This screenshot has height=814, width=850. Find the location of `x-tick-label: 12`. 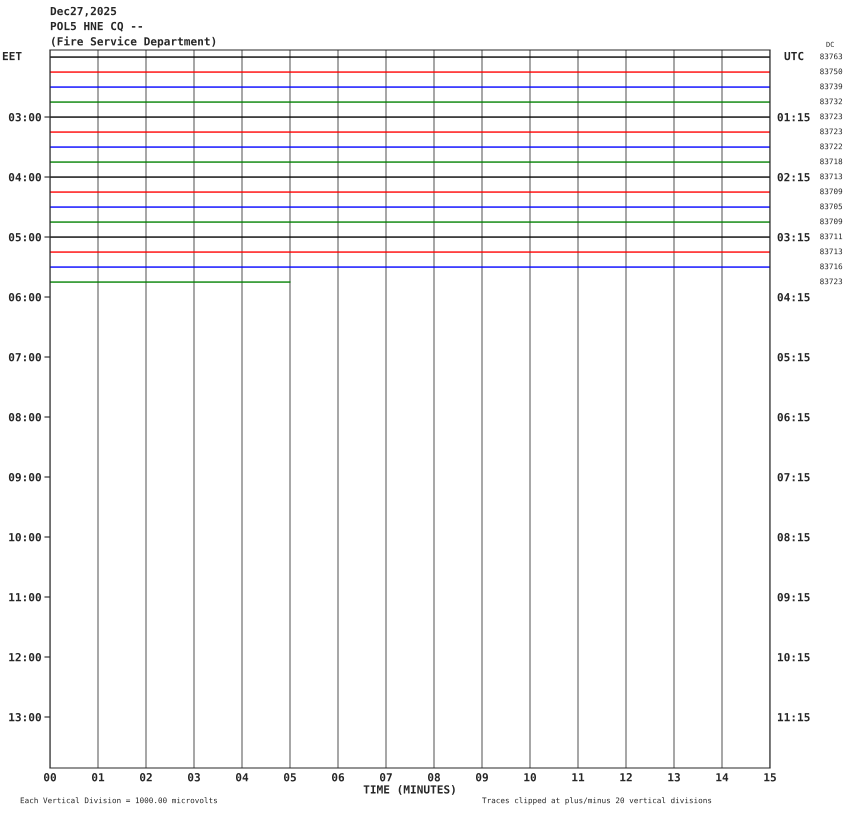

x-tick-label: 12 is located at coordinates (626, 777).